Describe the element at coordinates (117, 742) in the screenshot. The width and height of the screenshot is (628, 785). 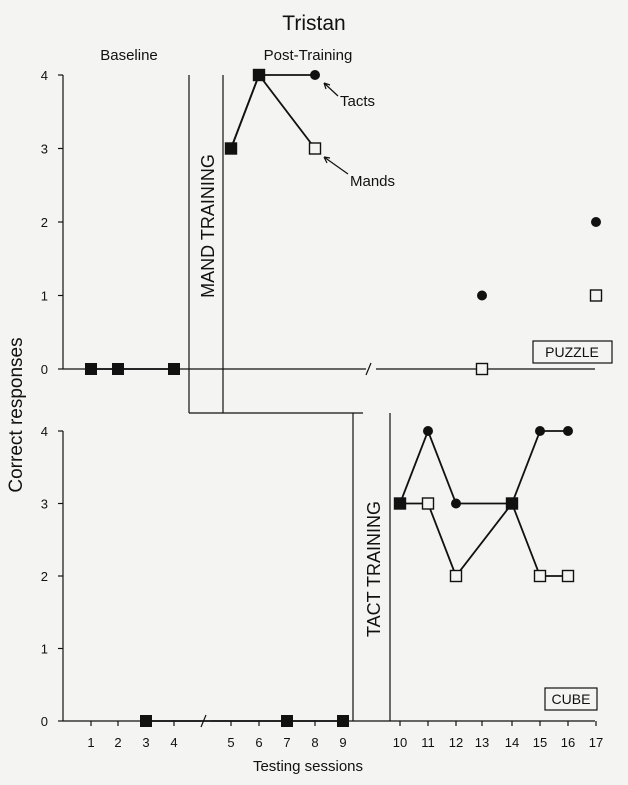
I see `x-tick-label: 2` at that location.